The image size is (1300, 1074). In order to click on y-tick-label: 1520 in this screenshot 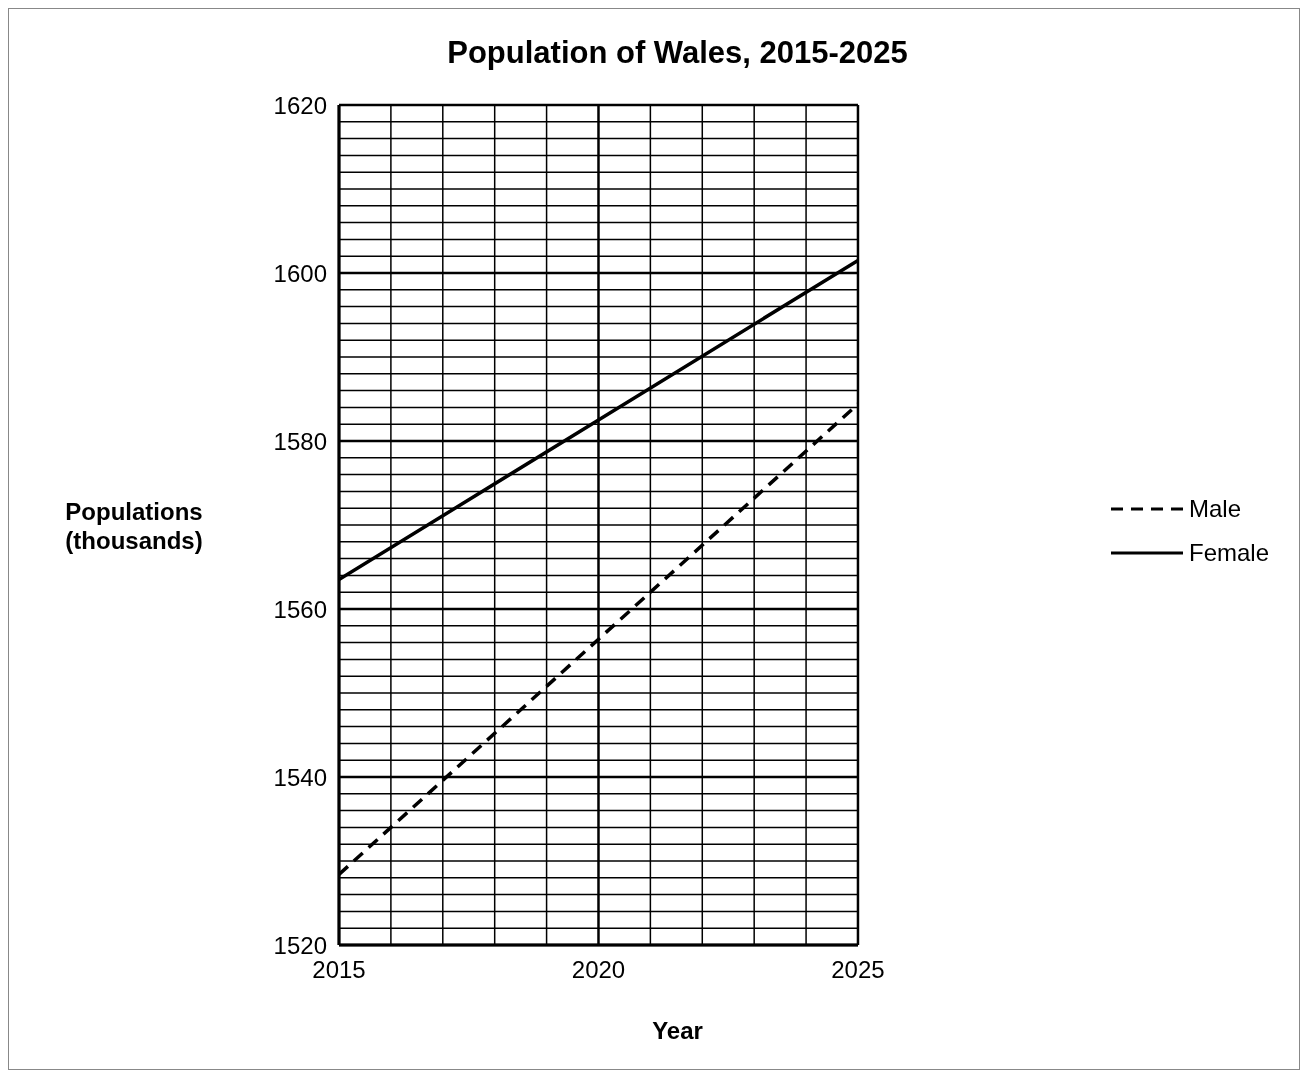, I will do `click(300, 945)`.